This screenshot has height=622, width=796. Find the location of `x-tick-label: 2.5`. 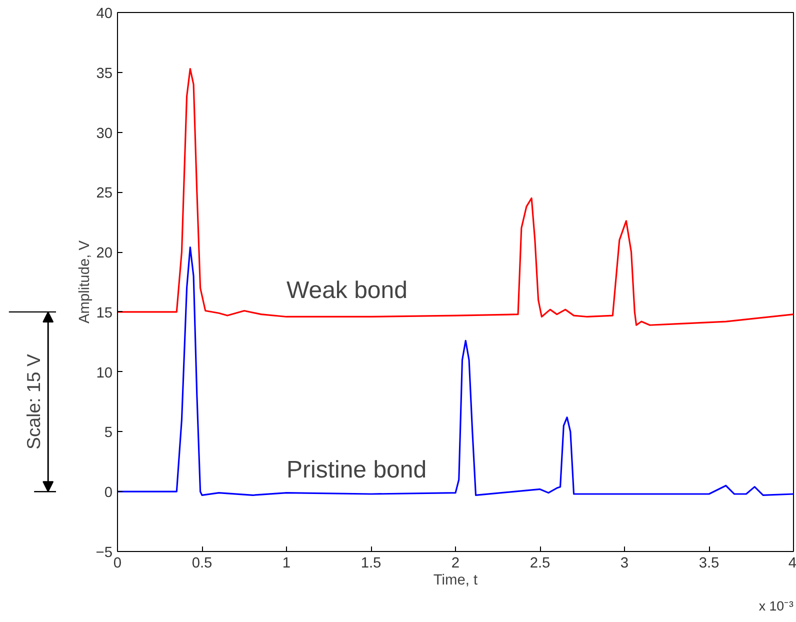

x-tick-label: 2.5 is located at coordinates (540, 564).